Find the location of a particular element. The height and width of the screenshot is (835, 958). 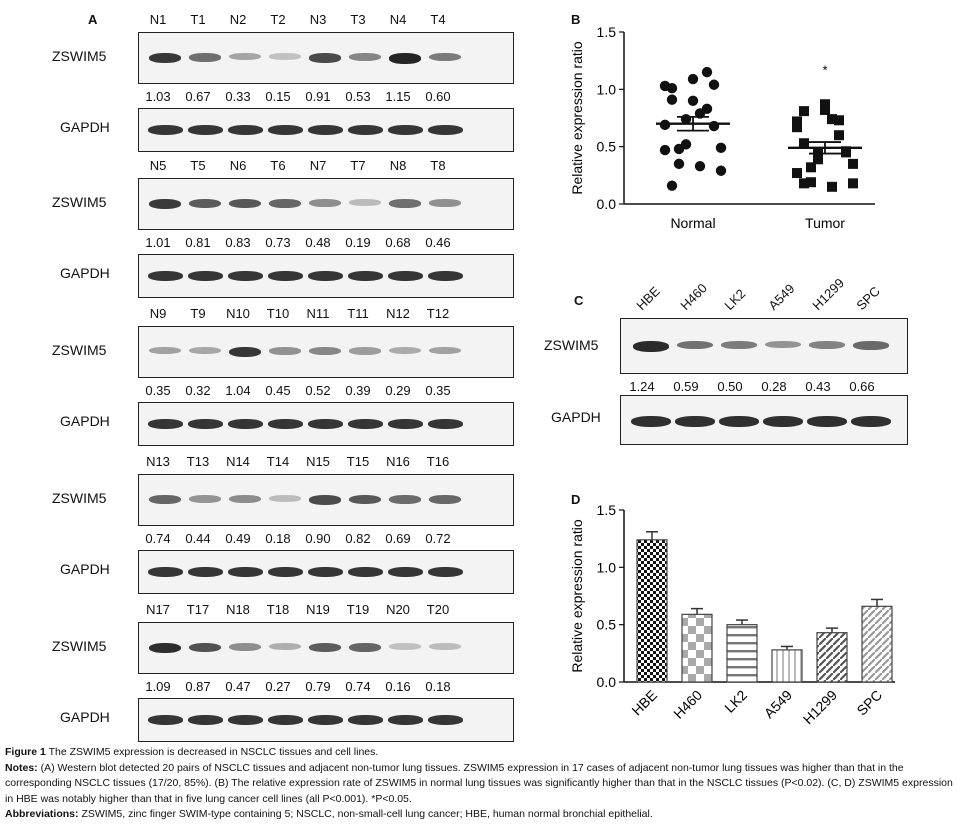

lane-label: N16 is located at coordinates (398, 461).